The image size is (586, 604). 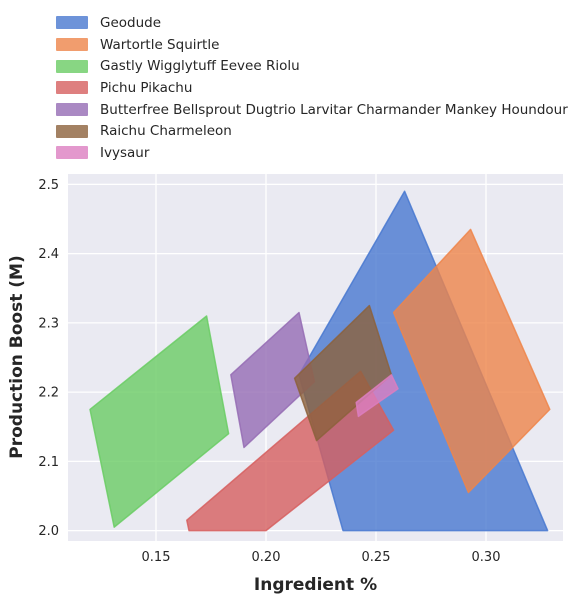 I want to click on x-tick-label: 0.20, so click(x=266, y=557).